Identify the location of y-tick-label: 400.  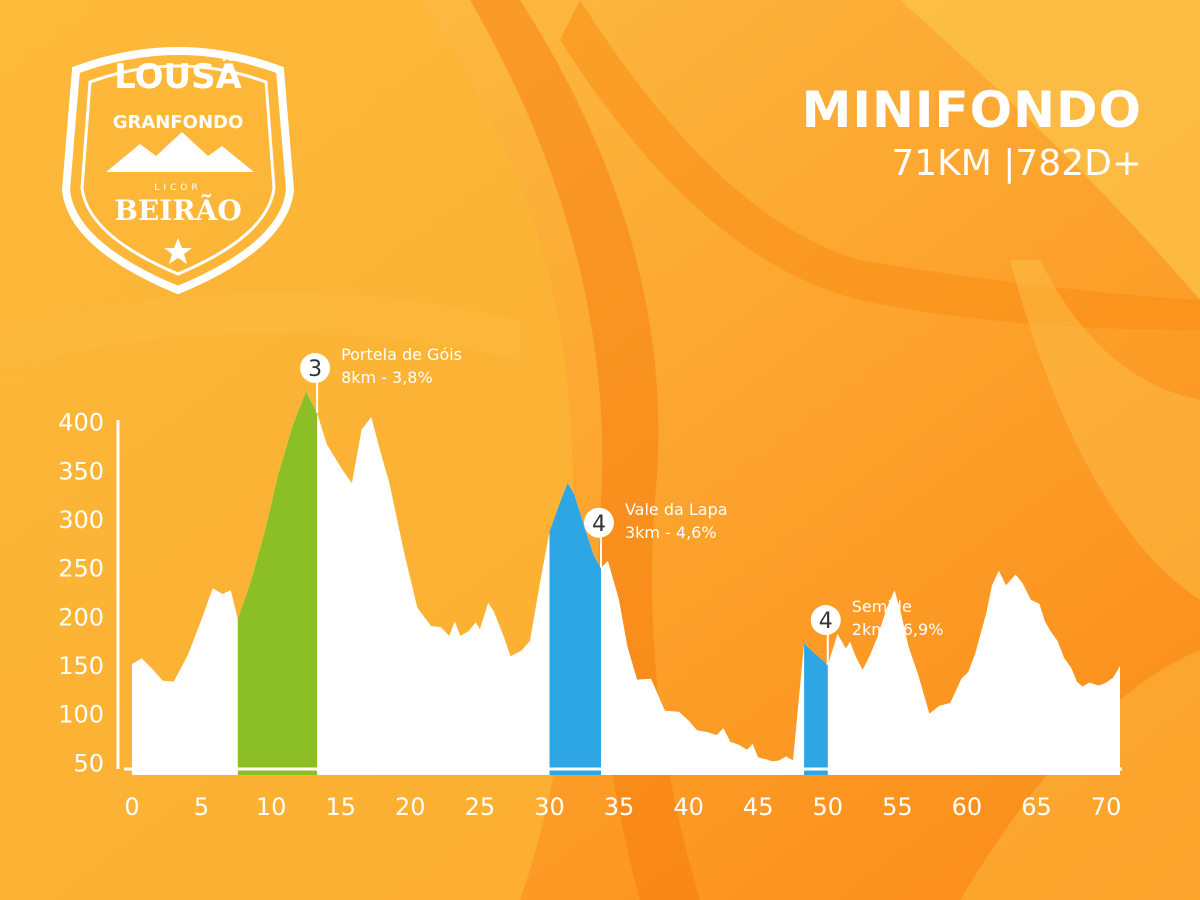
(81, 423).